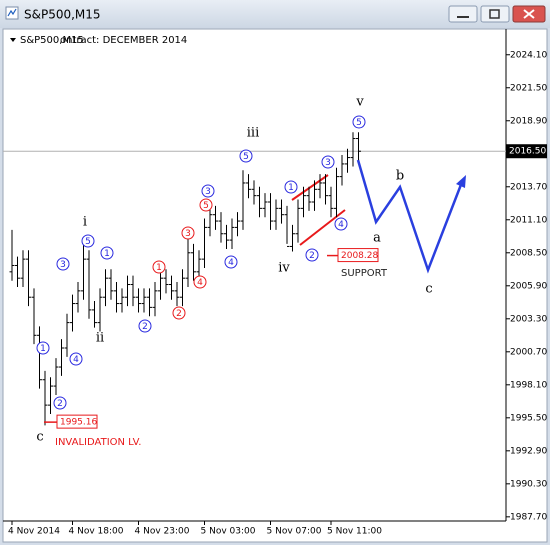 This screenshot has height=545, width=550. Describe the element at coordinates (463, 14) in the screenshot. I see `minimize-button` at that location.